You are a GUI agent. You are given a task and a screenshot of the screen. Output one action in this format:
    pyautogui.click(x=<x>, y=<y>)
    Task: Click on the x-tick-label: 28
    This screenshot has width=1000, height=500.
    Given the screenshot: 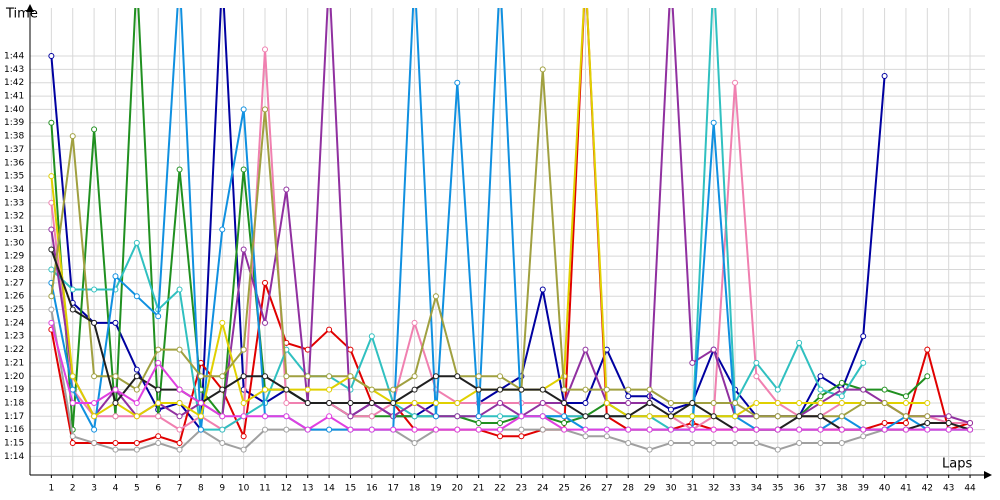 What is the action you would take?
    pyautogui.click(x=628, y=489)
    